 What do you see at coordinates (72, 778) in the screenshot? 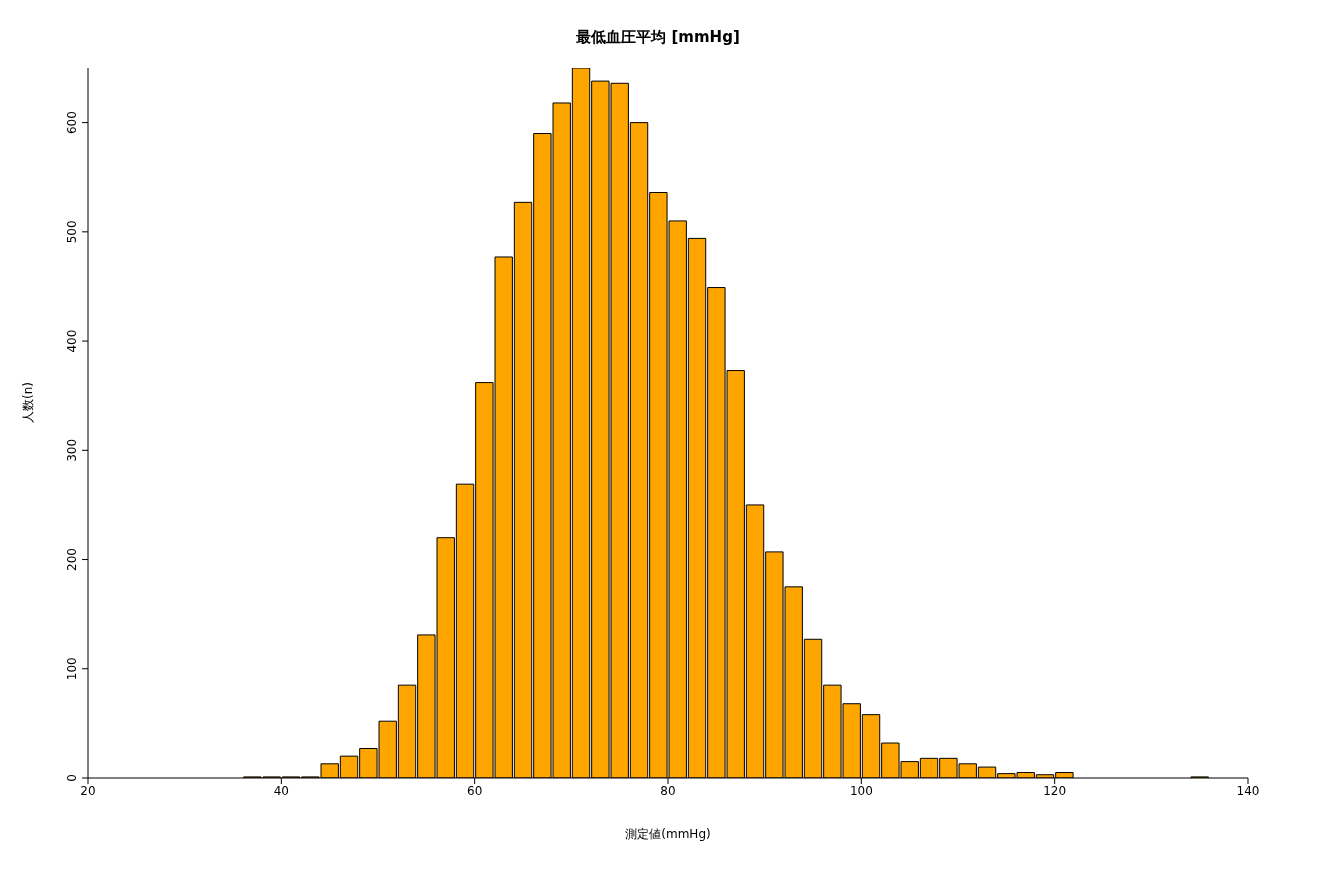
I see `y-tick-label: 0` at bounding box center [72, 778].